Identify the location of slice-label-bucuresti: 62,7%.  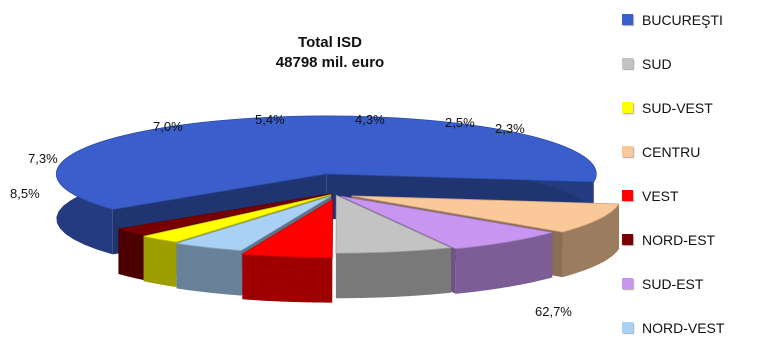
(553, 311).